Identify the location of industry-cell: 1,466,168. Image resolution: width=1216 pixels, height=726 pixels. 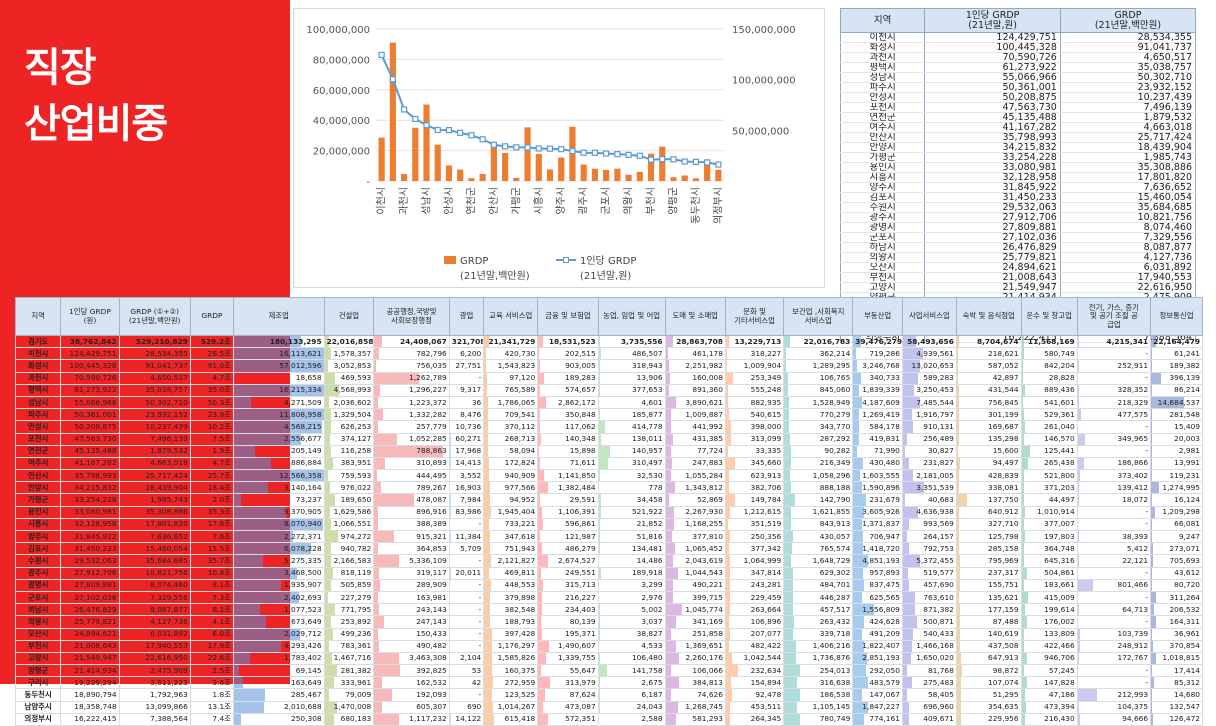
(929, 646).